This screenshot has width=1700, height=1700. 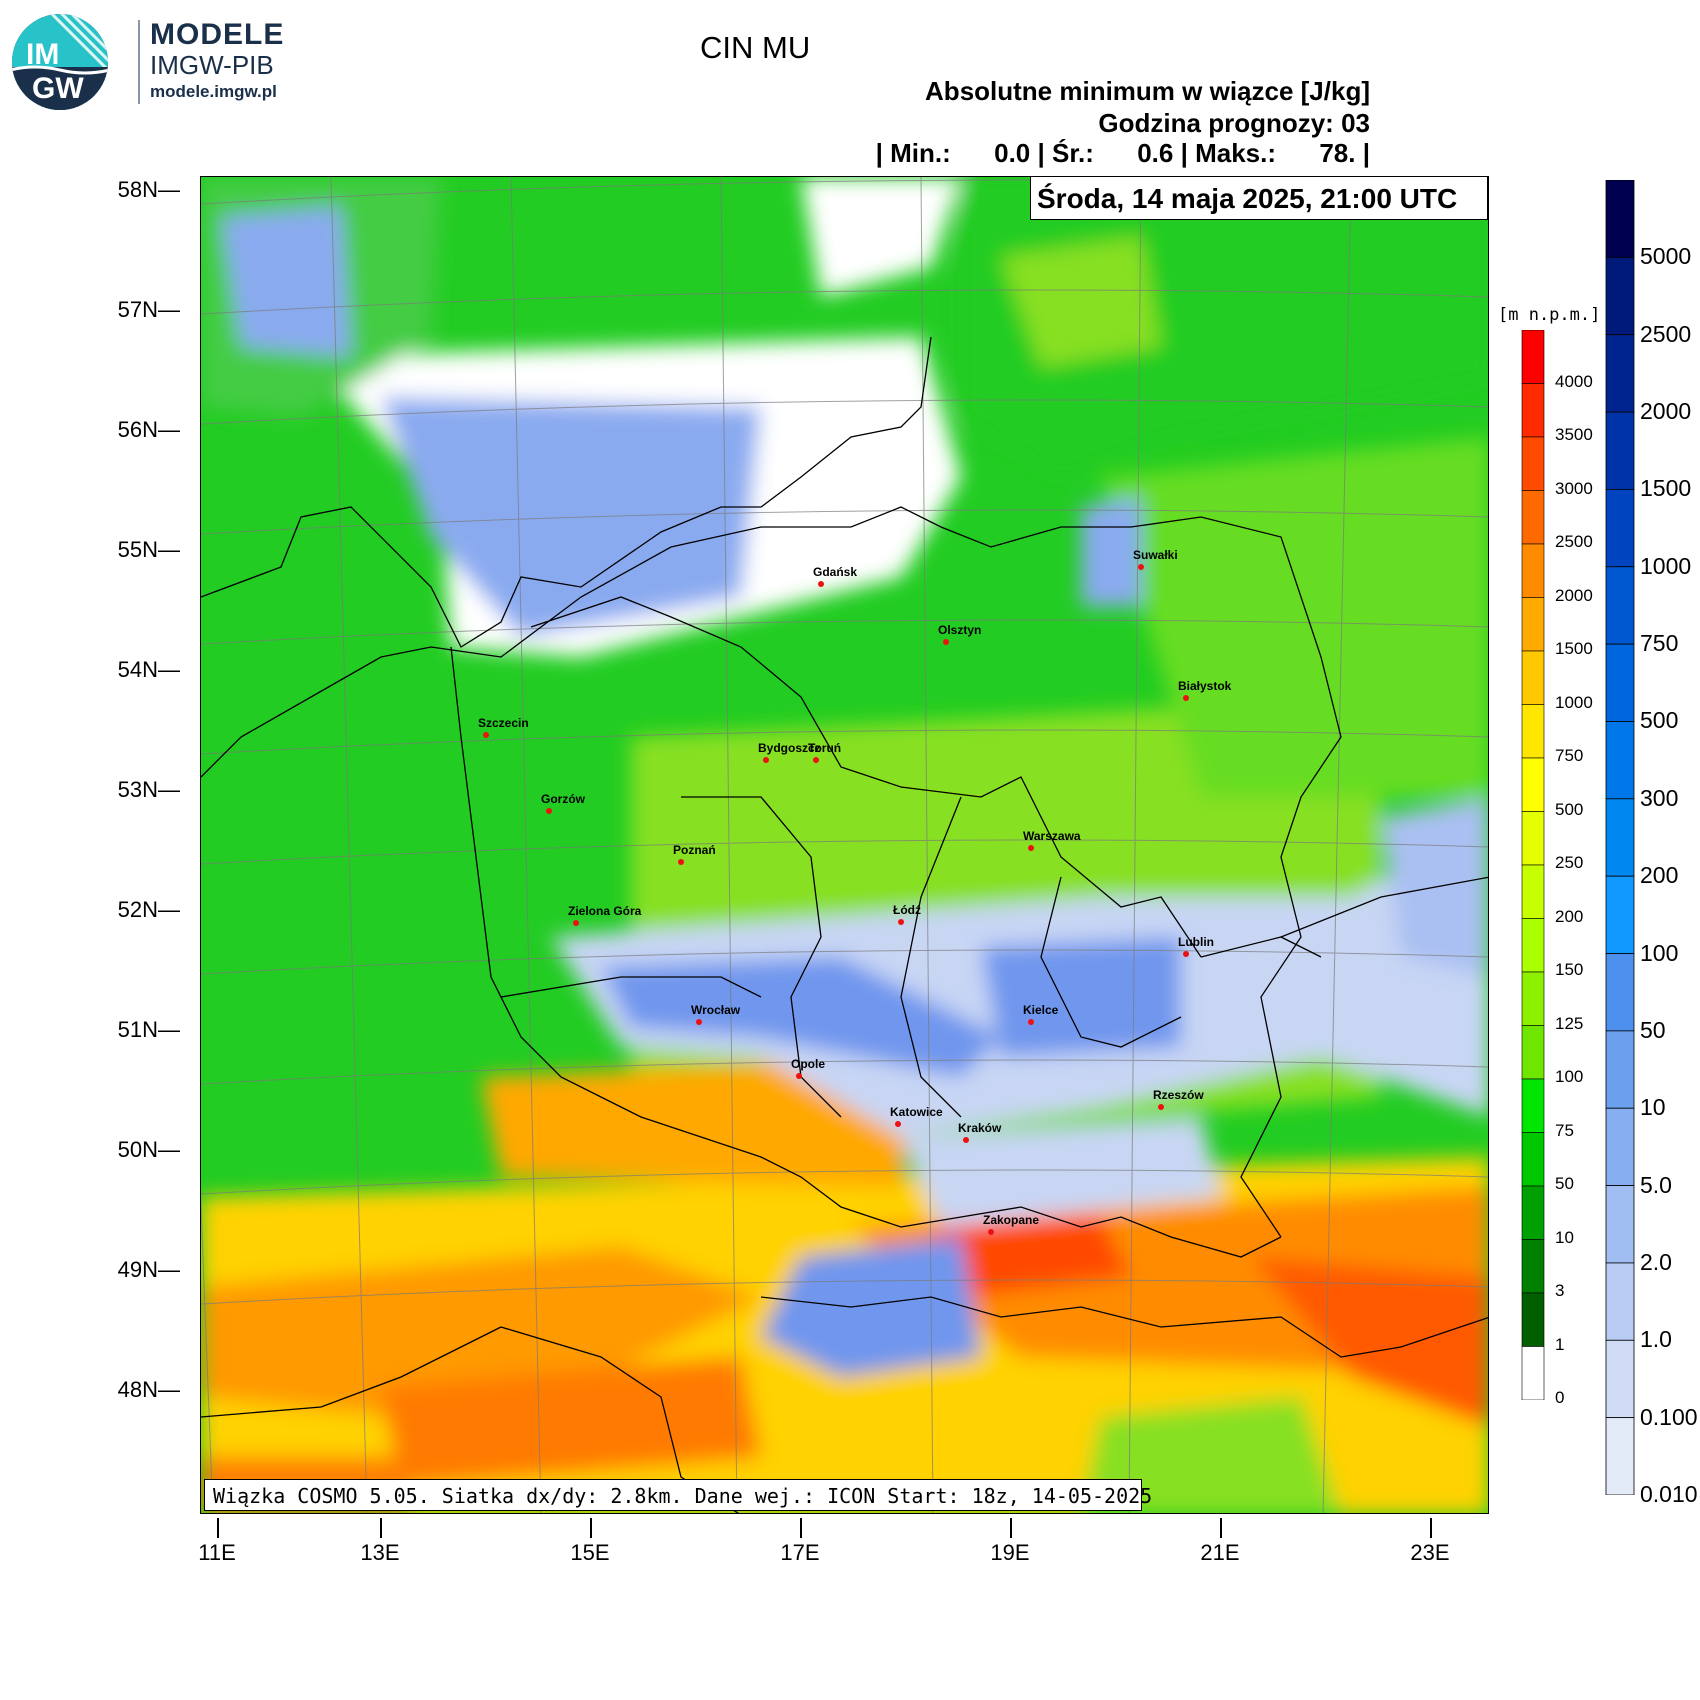 What do you see at coordinates (1659, 720) in the screenshot?
I see `cin-tick-label: 500` at bounding box center [1659, 720].